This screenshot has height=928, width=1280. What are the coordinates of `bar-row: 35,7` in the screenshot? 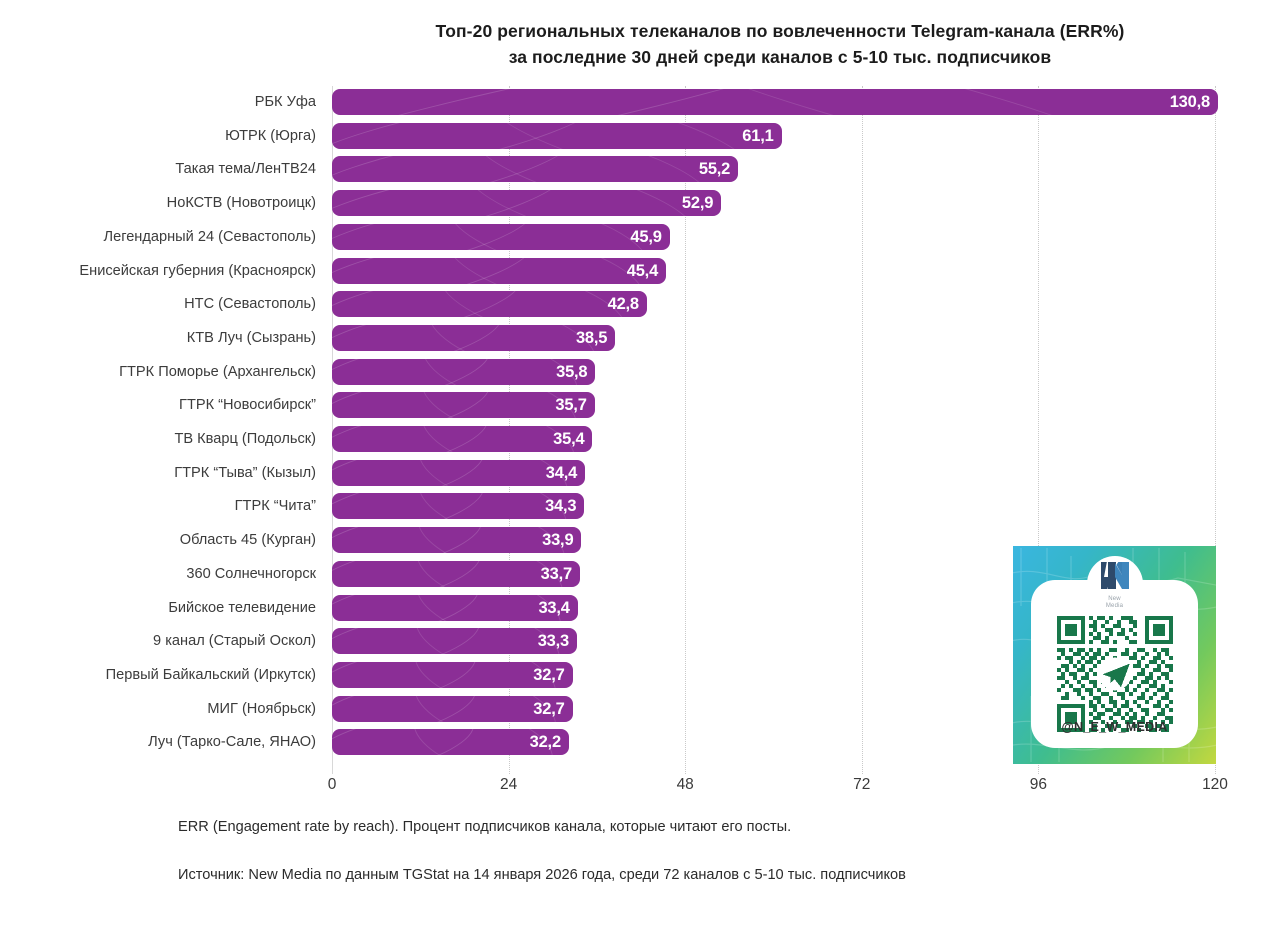 It's located at (773, 405).